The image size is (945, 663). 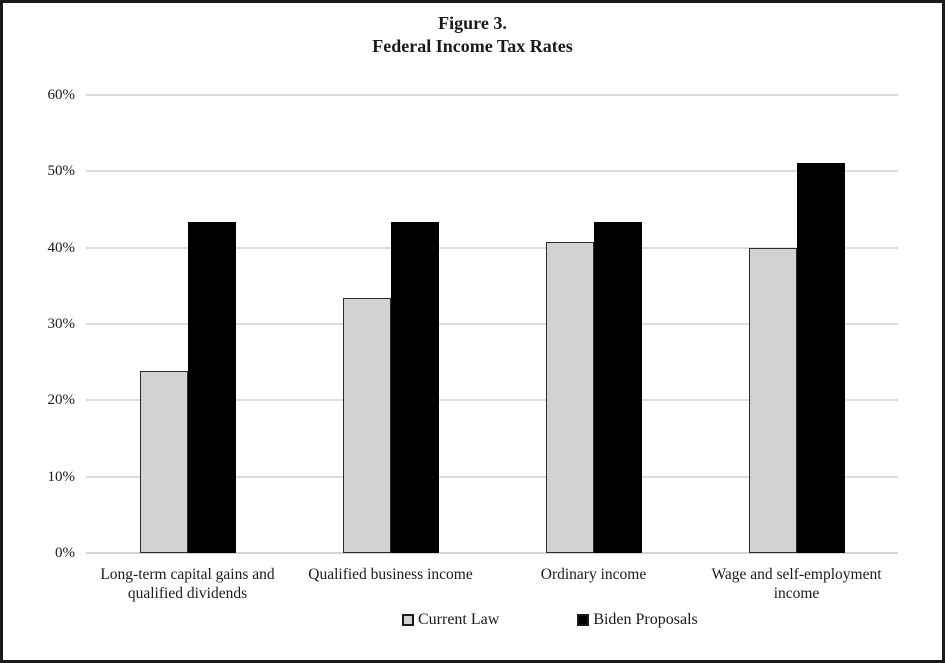 I want to click on legend-item-biden-proposals: Biden Proposals, so click(x=637, y=620).